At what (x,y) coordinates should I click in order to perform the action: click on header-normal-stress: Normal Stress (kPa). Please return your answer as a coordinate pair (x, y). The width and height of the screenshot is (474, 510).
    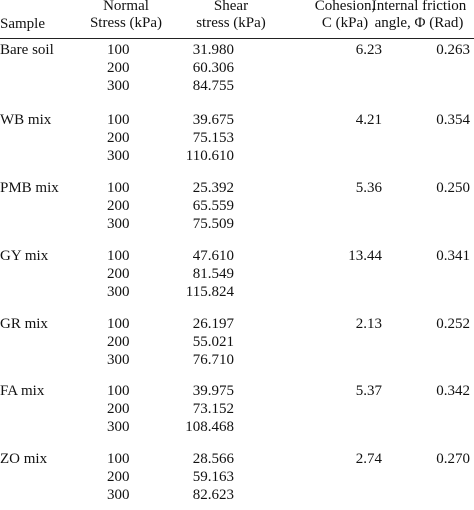
    Looking at the image, I should click on (126, 16).